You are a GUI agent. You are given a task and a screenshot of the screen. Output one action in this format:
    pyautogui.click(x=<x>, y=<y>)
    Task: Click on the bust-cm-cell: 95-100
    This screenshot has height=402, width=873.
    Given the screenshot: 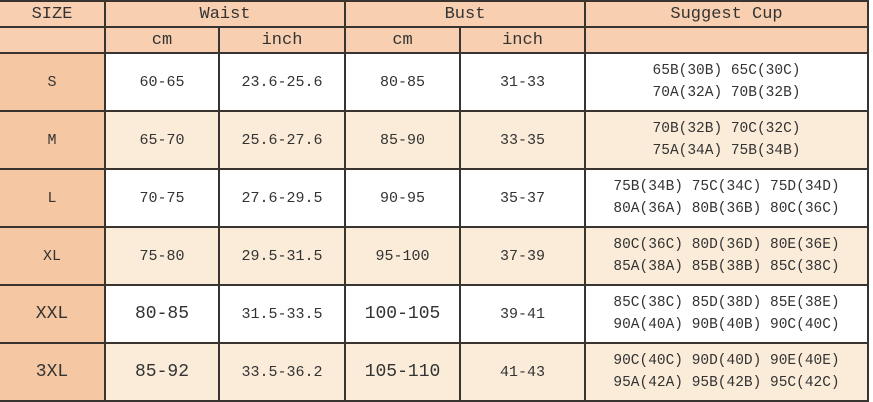 What is the action you would take?
    pyautogui.click(x=403, y=256)
    